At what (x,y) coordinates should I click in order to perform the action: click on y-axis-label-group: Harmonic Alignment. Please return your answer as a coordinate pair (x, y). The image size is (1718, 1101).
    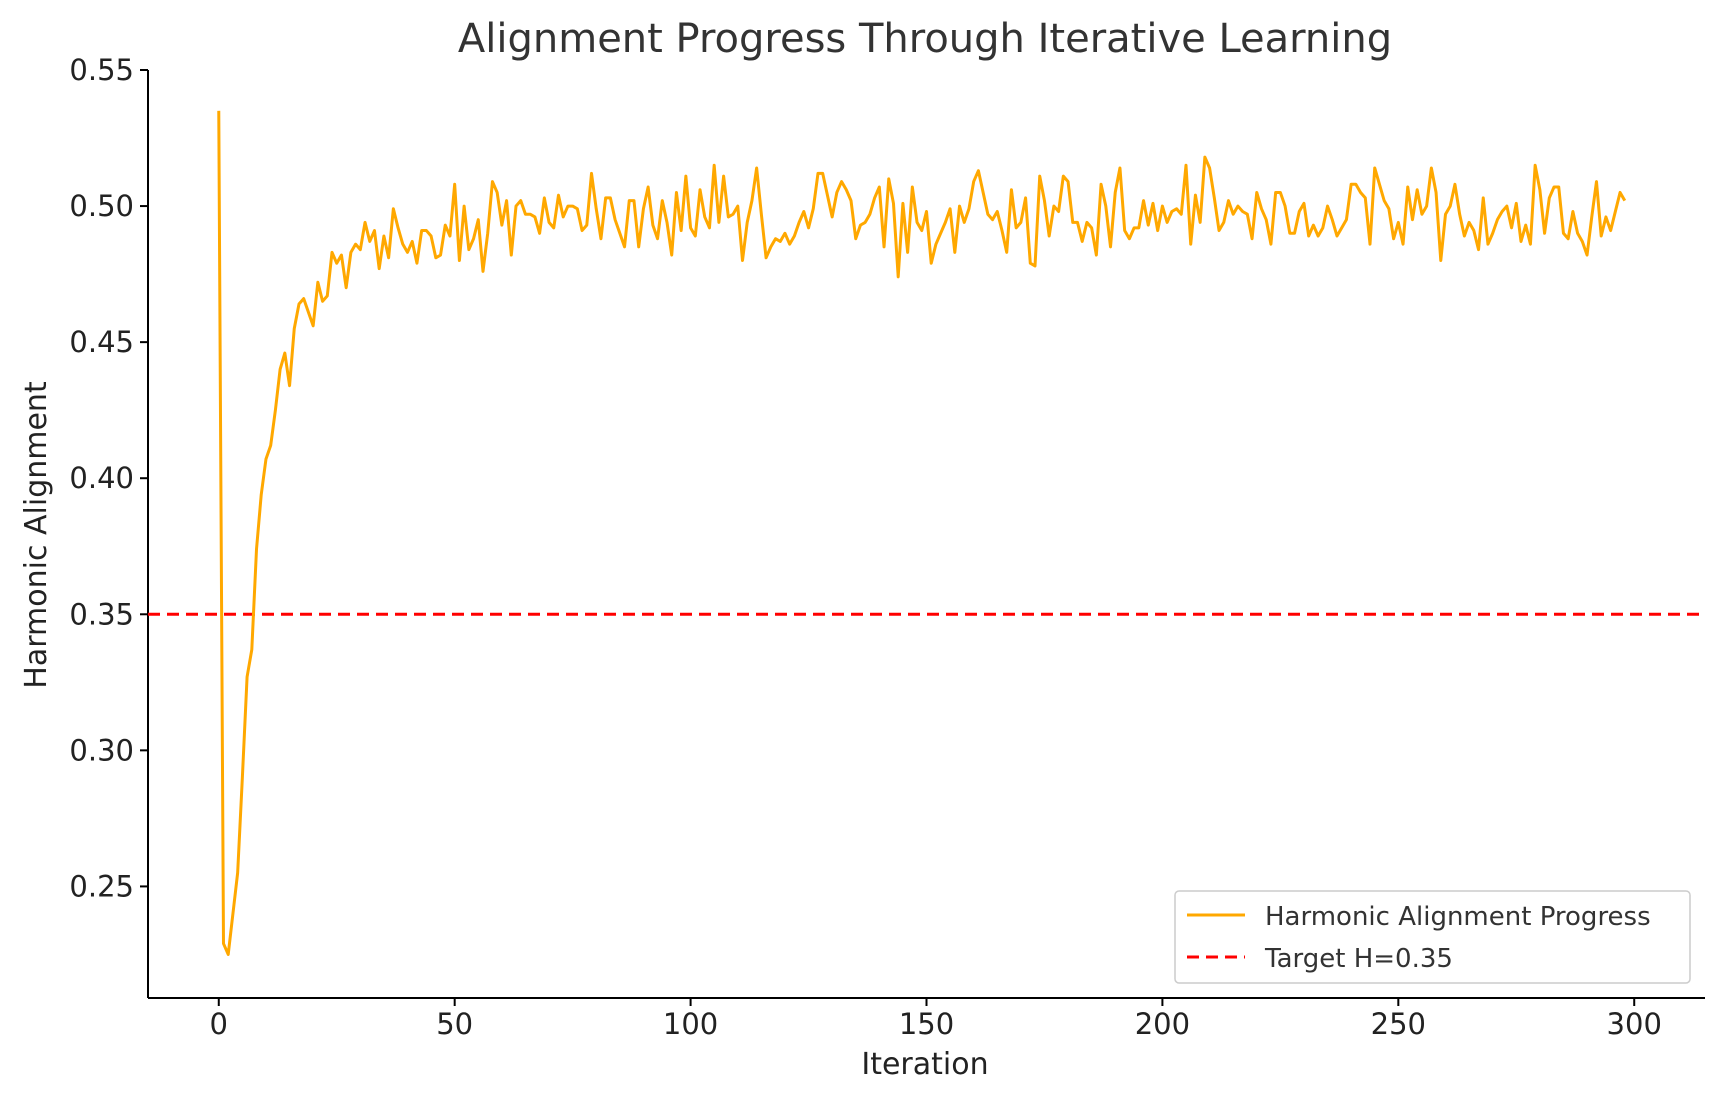
    Looking at the image, I should click on (36, 535).